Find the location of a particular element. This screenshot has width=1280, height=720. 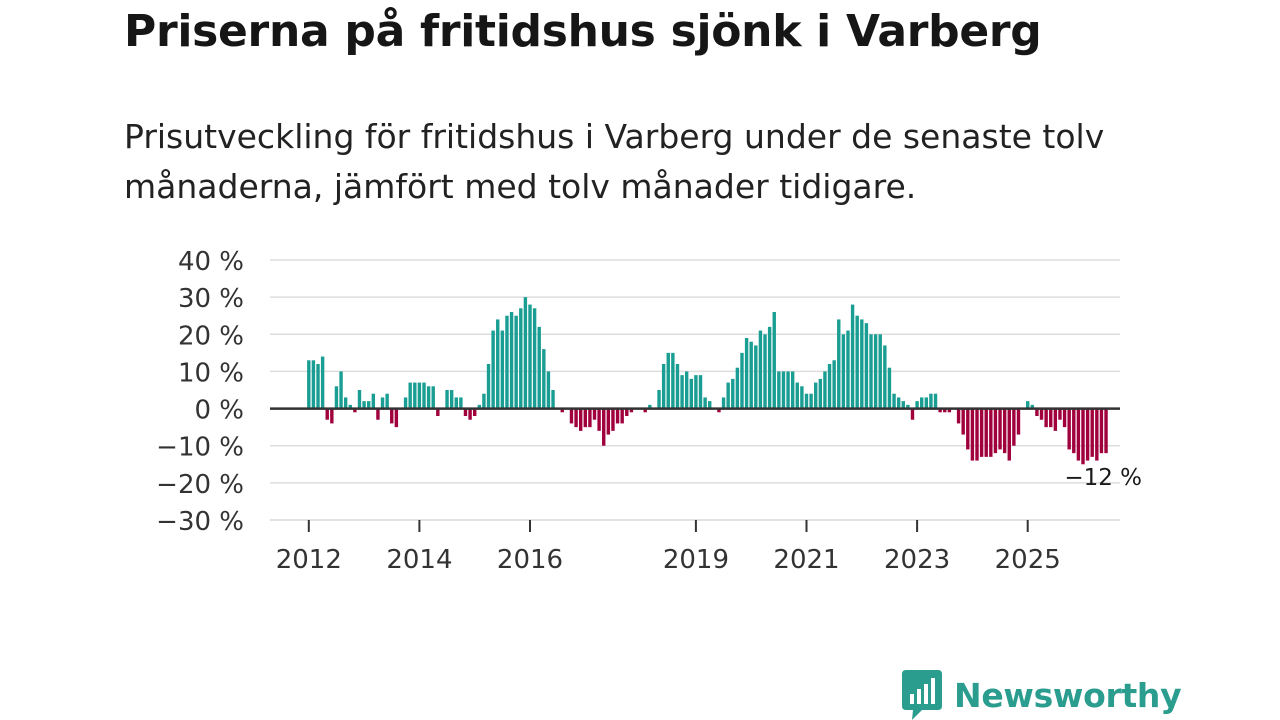

brand-logo: Newsworthy is located at coordinates (1042, 695).